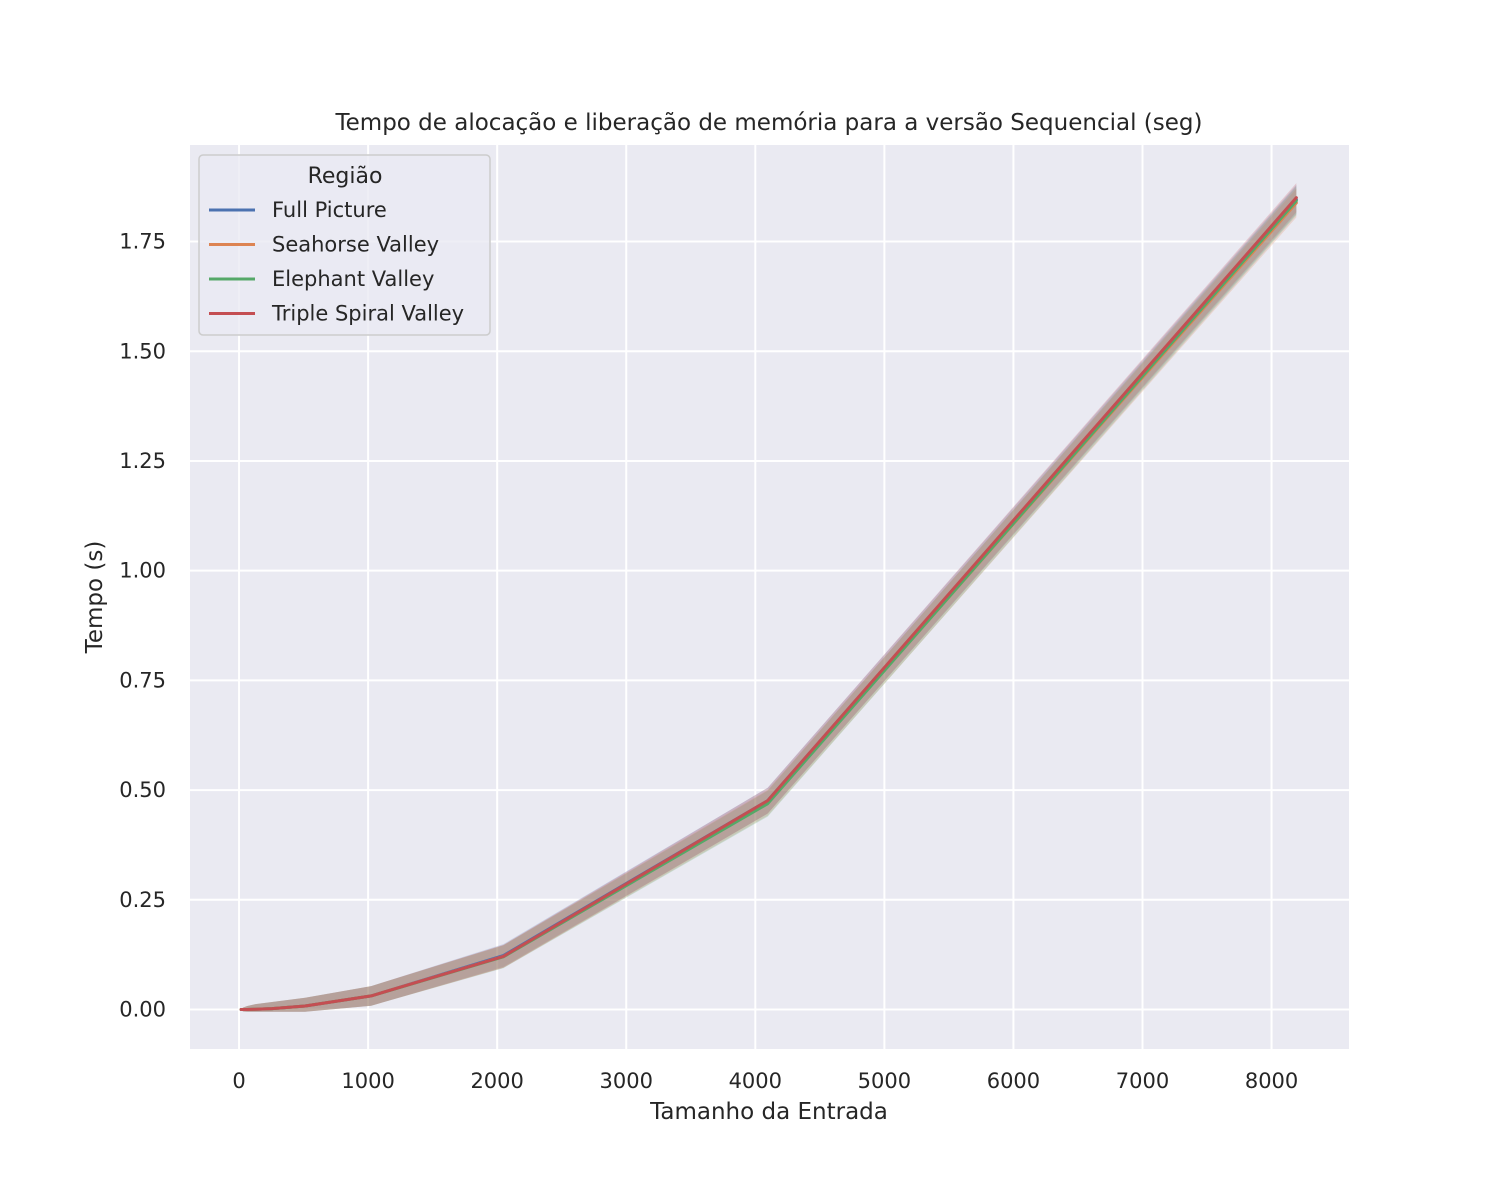  I want to click on x-tick-label: 8000, so click(1271, 1081).